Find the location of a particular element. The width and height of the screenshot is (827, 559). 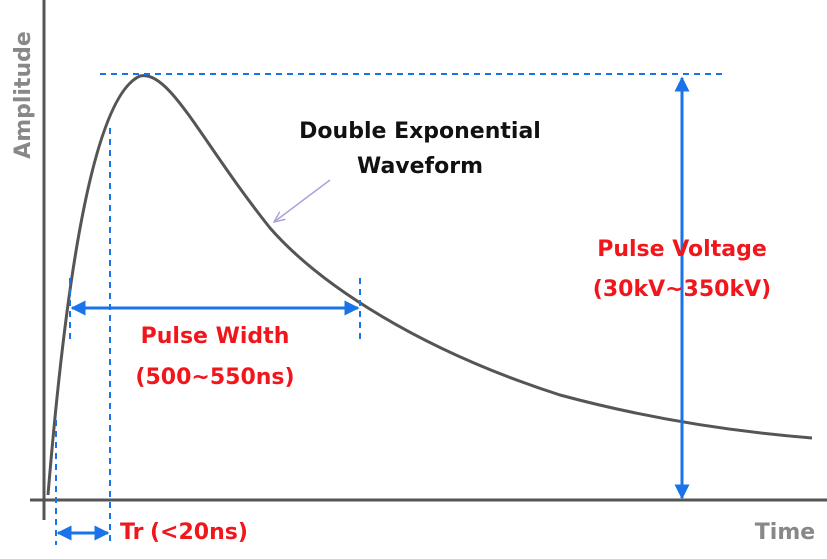

label-pointer is located at coordinates (302, 200).